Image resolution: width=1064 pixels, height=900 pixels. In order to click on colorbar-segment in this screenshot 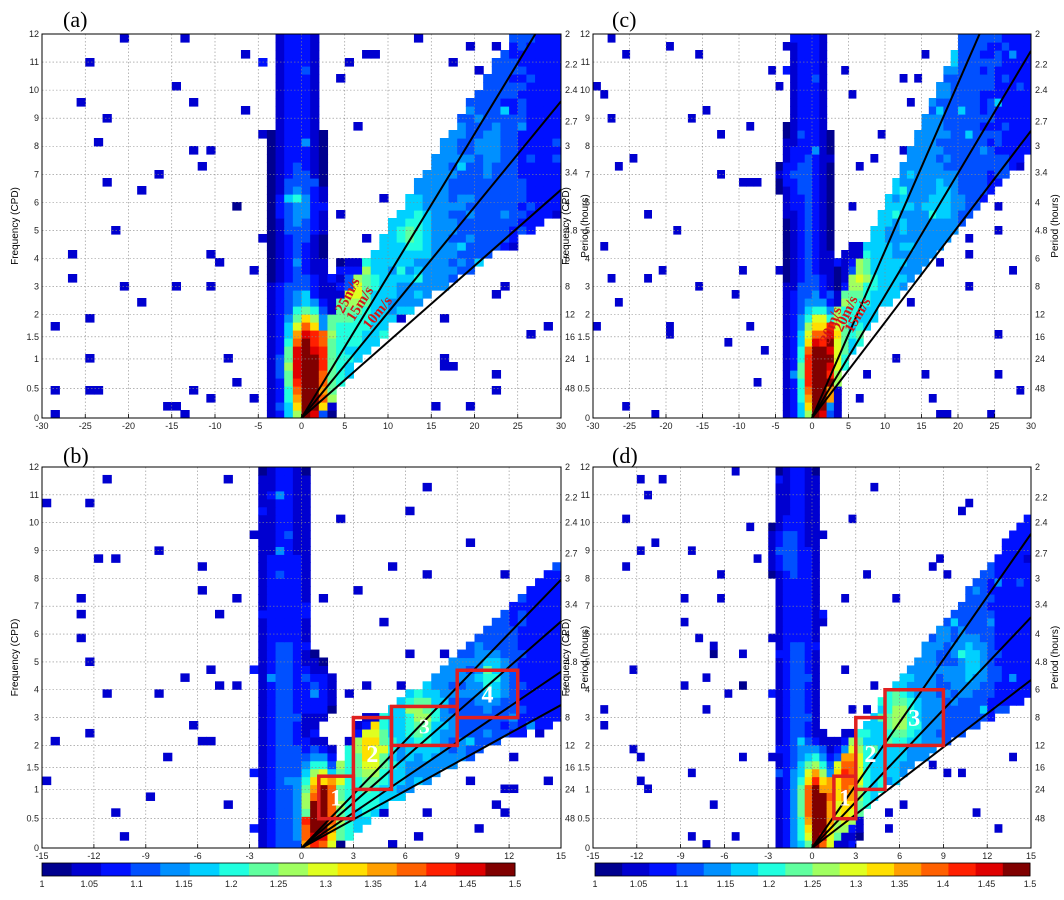, I will do `click(853, 869)`.